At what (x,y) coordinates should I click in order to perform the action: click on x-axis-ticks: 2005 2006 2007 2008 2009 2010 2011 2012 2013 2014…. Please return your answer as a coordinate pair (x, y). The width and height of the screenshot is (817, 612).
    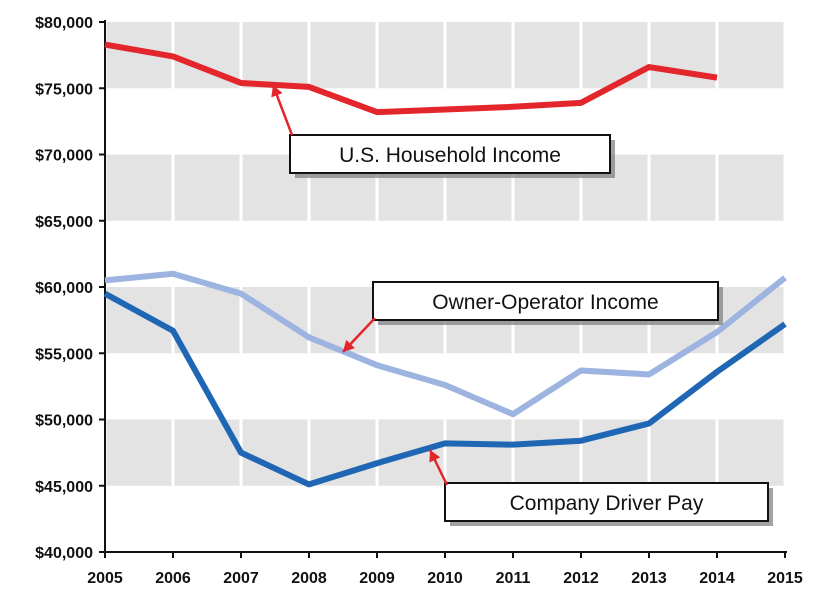
    Looking at the image, I should click on (445, 569).